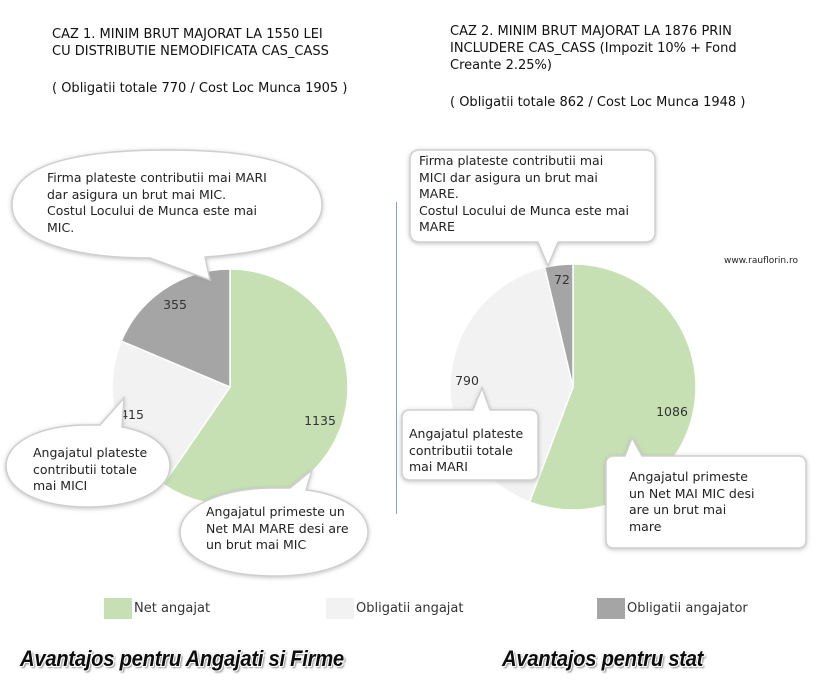 The width and height of the screenshot is (840, 700). I want to click on center-divider, so click(396, 358).